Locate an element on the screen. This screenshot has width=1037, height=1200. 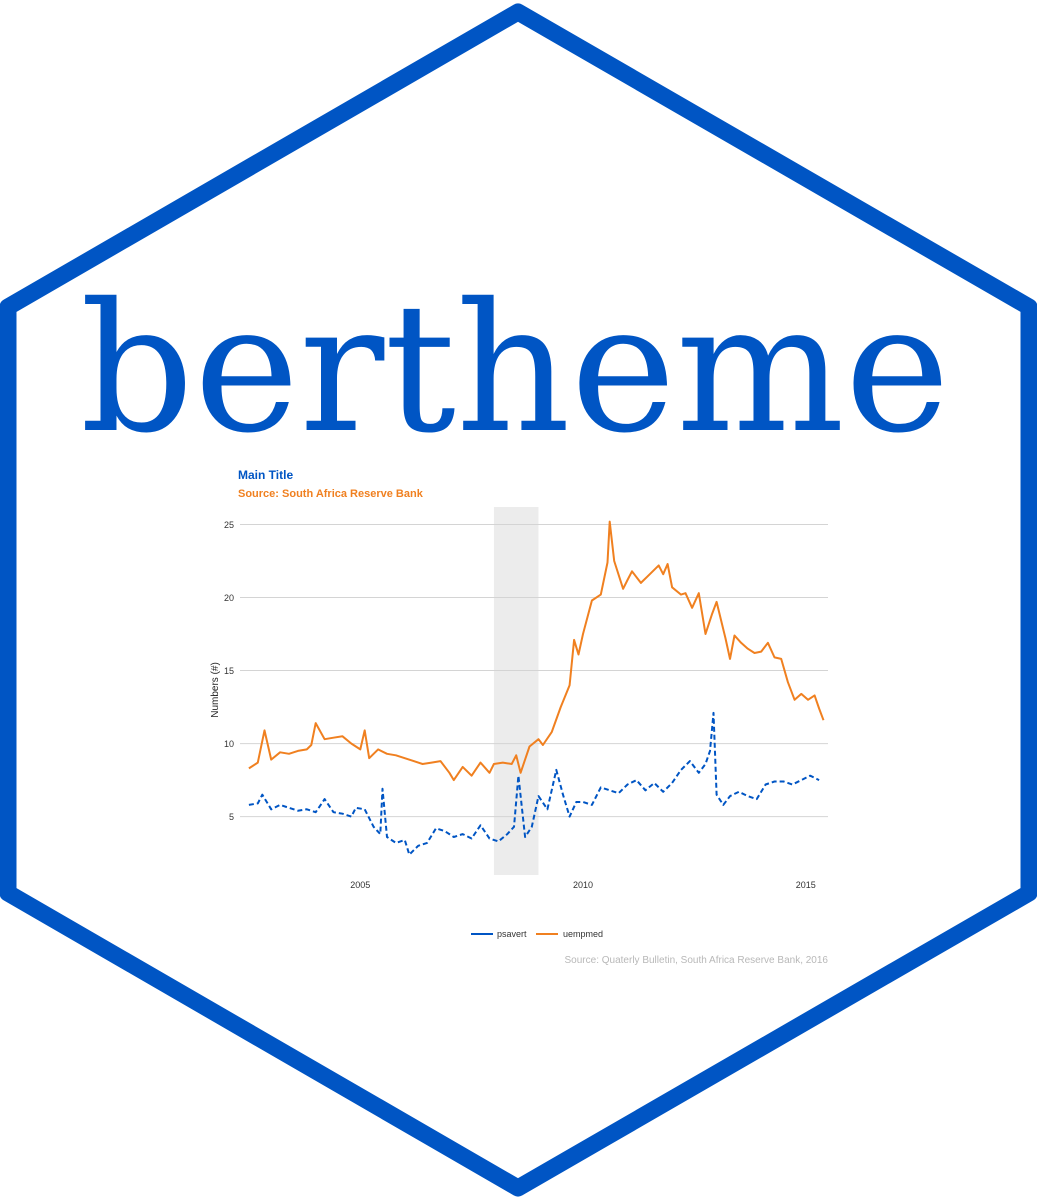
y-tick-label: 15 is located at coordinates (229, 671).